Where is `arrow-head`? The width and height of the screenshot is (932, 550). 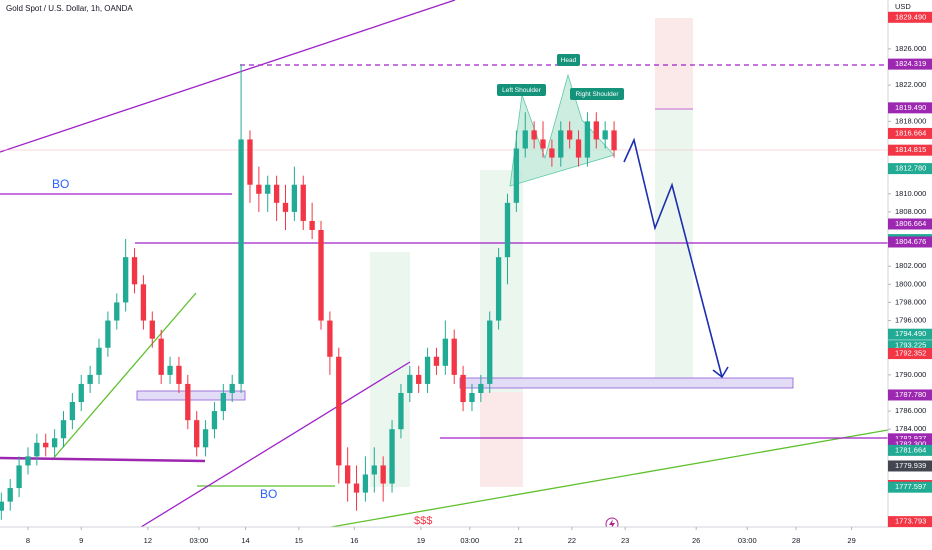
arrow-head is located at coordinates (720, 372).